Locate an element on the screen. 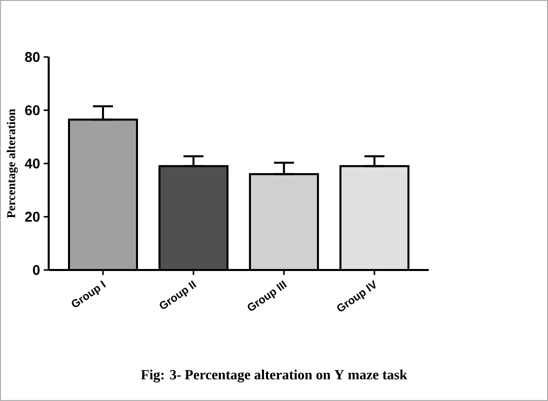 Image resolution: width=548 pixels, height=401 pixels. y-tick-label: 20 is located at coordinates (32, 217).